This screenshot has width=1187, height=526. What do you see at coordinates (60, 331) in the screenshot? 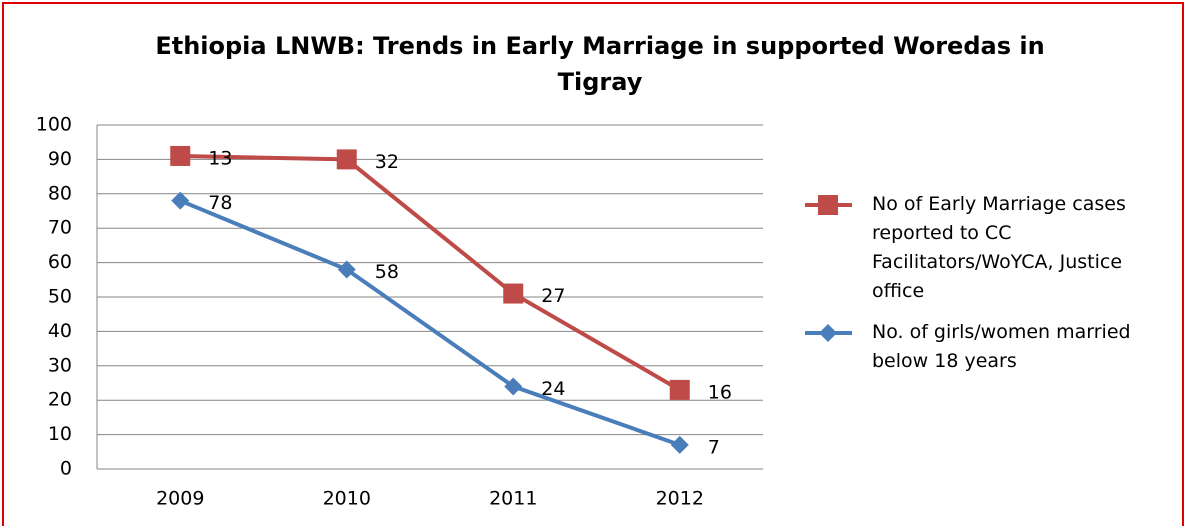
I see `y-tick-label: 40` at bounding box center [60, 331].